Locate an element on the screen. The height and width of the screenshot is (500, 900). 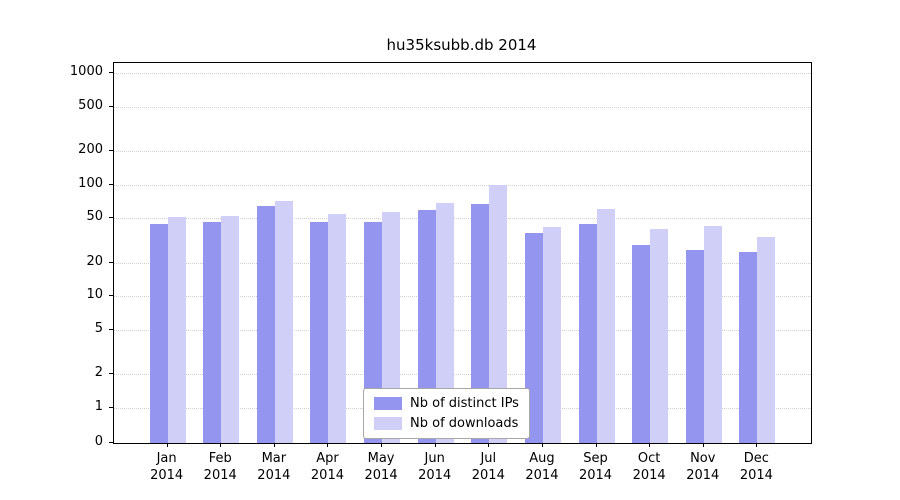
x-tick-month: Mar is located at coordinates (274, 458).